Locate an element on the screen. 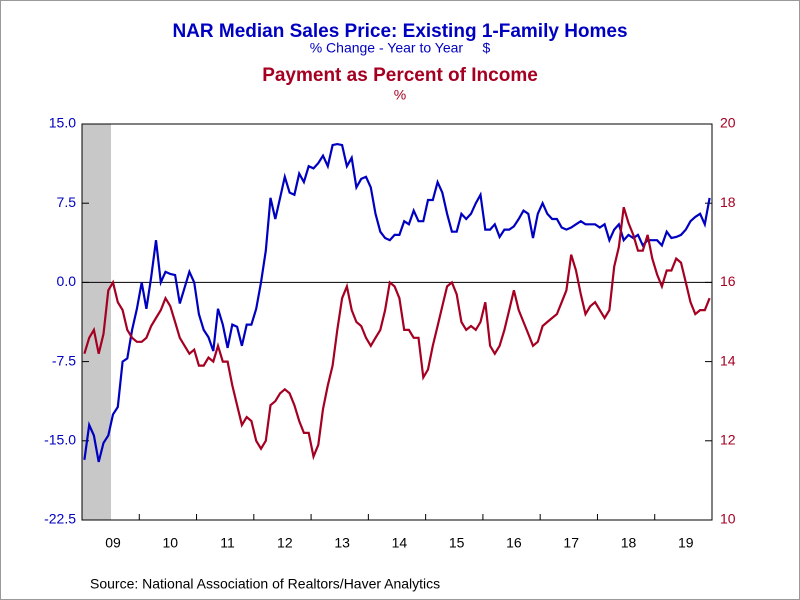 The image size is (800, 600). series-unit: % is located at coordinates (400, 95).